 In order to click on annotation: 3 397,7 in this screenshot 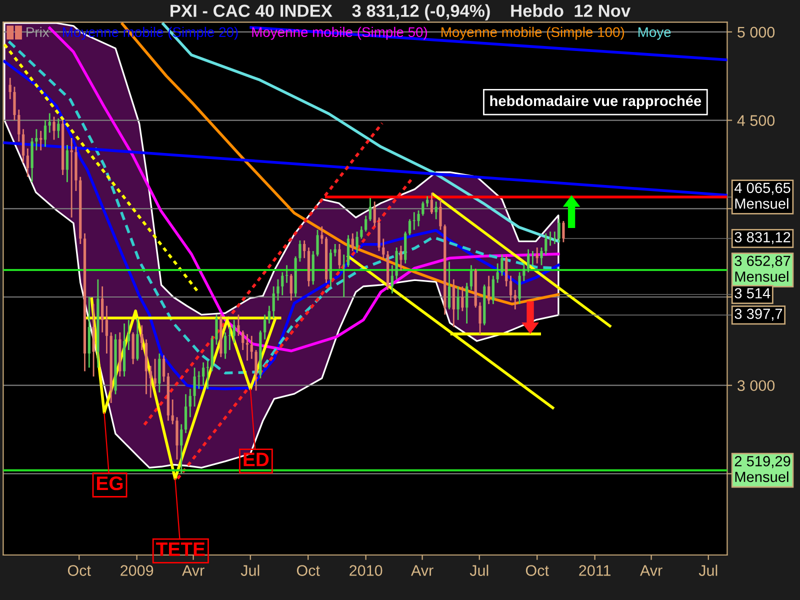, I will do `click(758, 314)`.